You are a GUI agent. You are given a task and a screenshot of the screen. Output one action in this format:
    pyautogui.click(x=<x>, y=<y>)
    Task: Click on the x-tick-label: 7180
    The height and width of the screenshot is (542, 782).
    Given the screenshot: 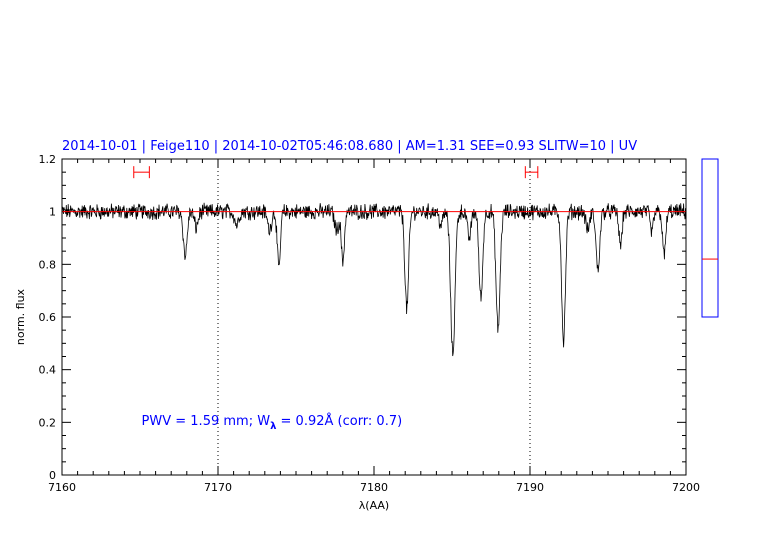 What is the action you would take?
    pyautogui.click(x=374, y=487)
    